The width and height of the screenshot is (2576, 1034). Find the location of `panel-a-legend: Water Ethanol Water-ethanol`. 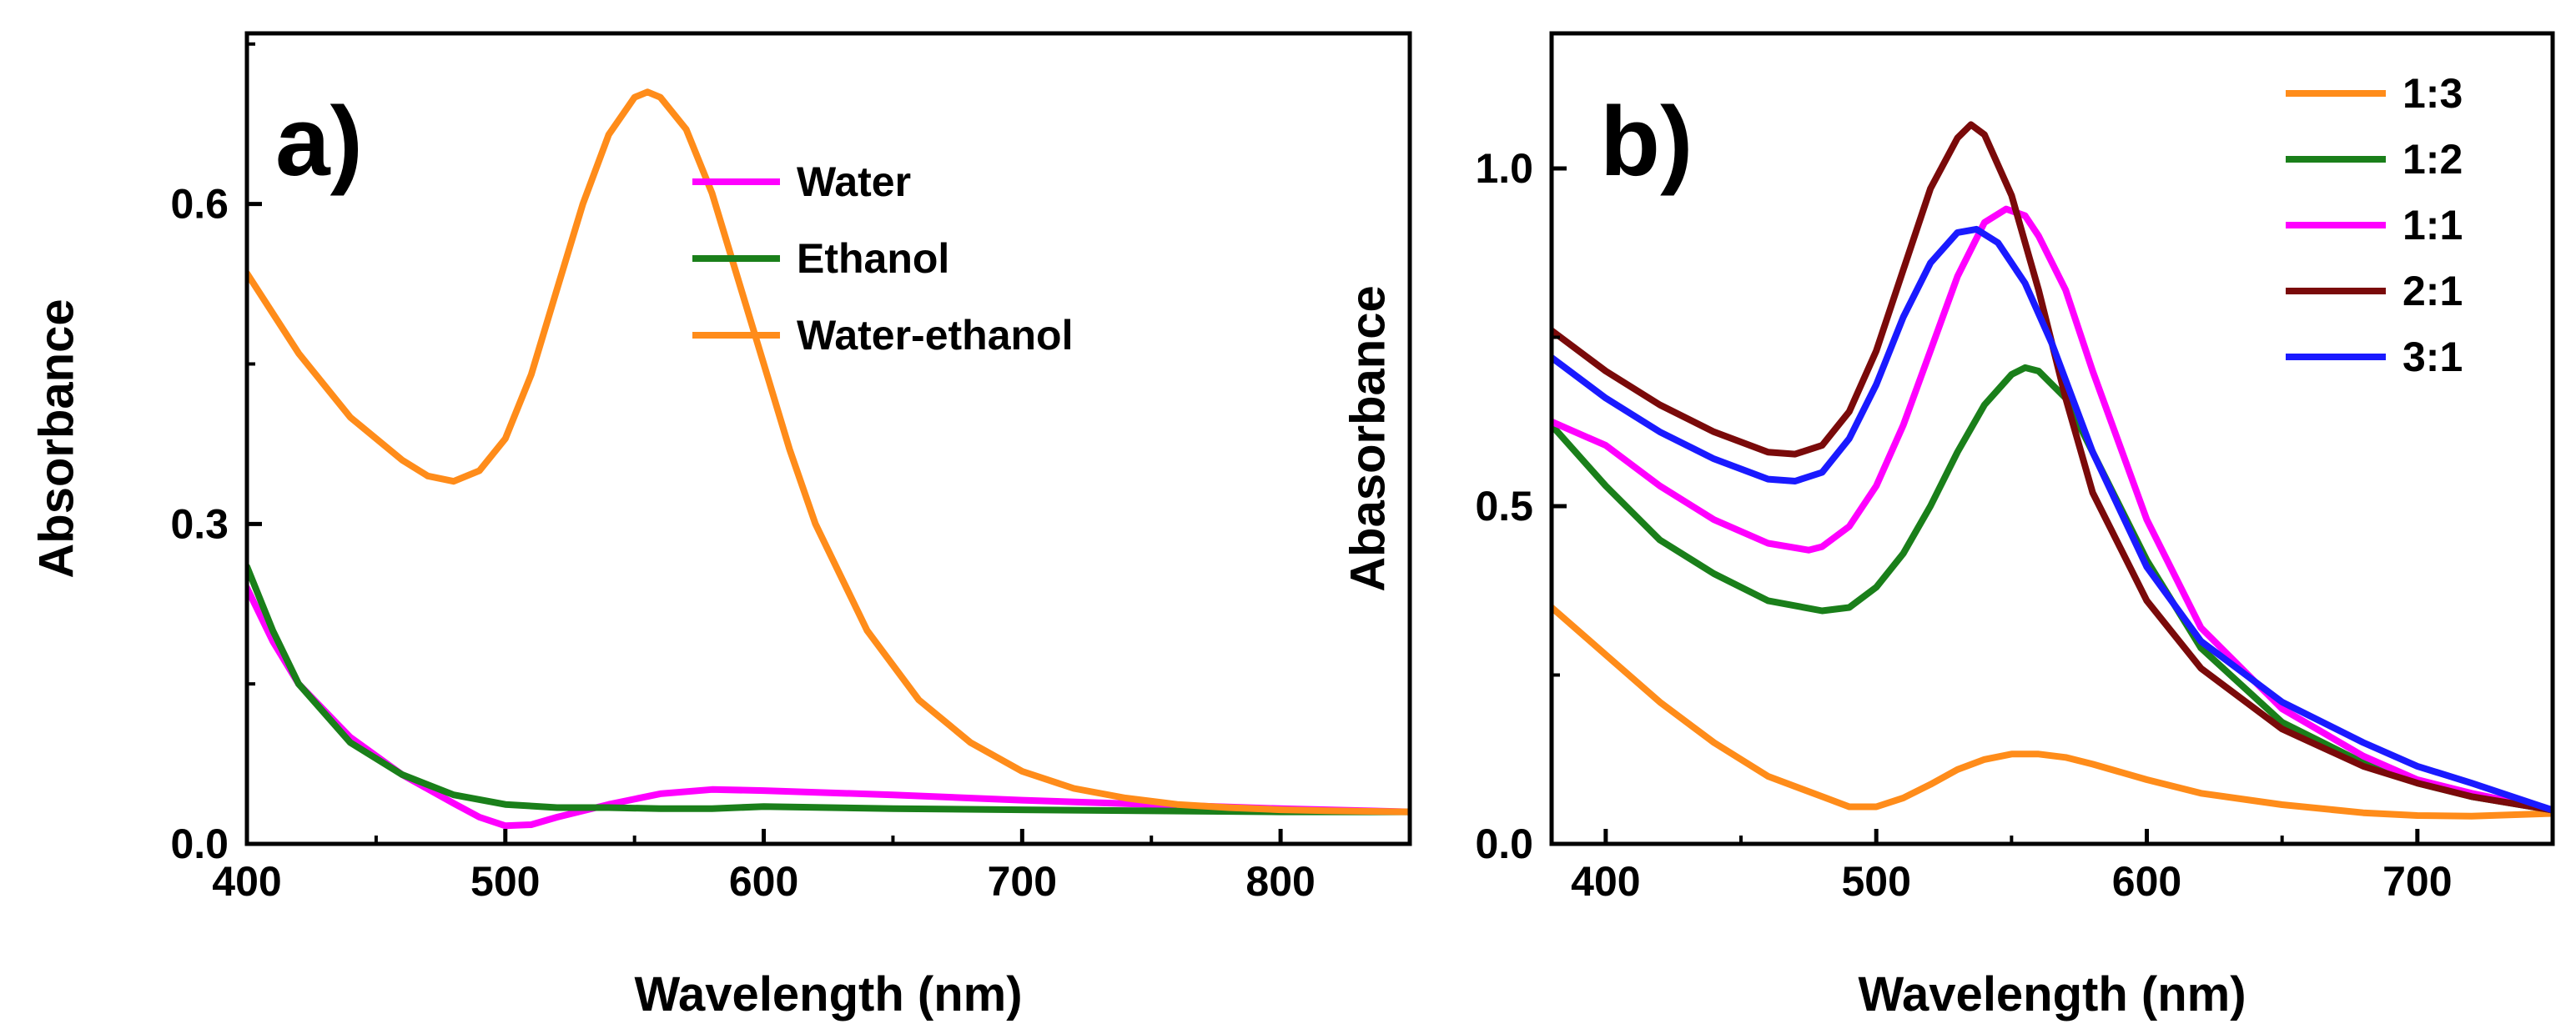

panel-a-legend: Water Ethanol Water-ethanol is located at coordinates (883, 258).